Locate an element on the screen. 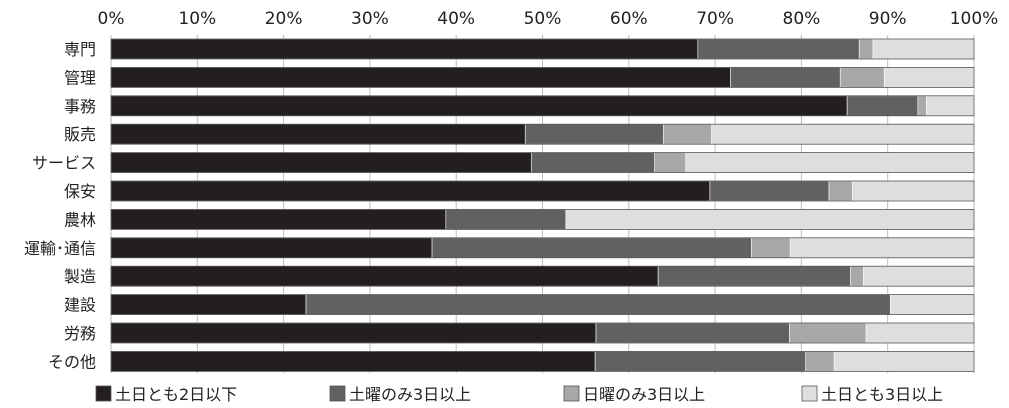 The width and height of the screenshot is (1009, 408). x-tick-label: 30% is located at coordinates (370, 19).